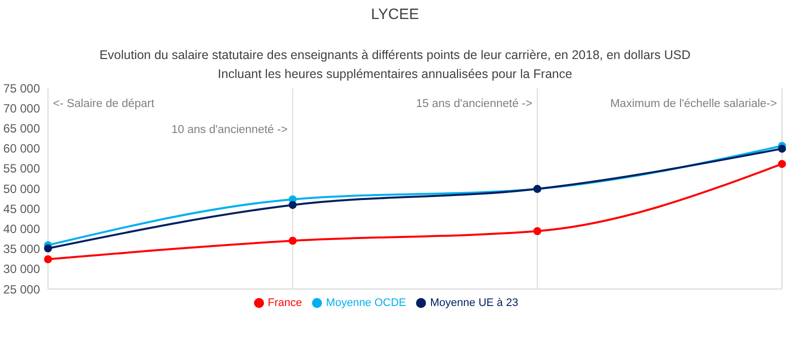  Describe the element at coordinates (21, 249) in the screenshot. I see `y-tick-label: 35 000` at that location.